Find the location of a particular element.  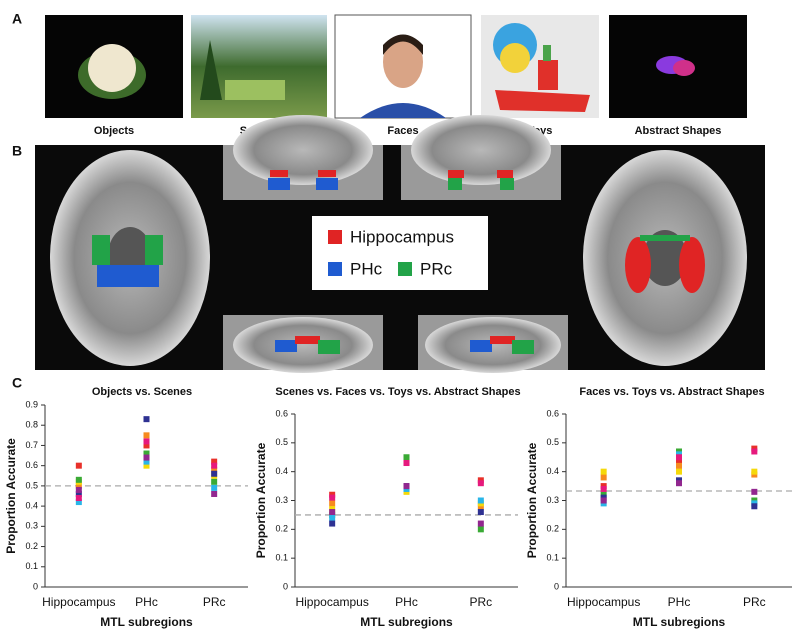

chart-title: Objects vs. Scenes is located at coordinates (142, 392).